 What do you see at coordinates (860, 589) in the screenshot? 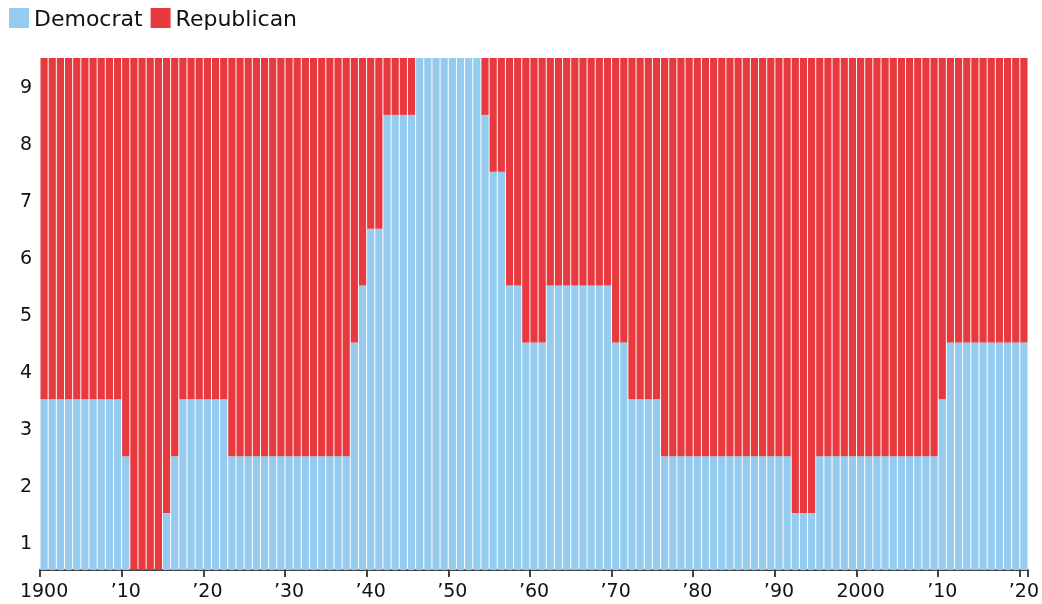
I see `x-tick-label: 2000` at bounding box center [860, 589].